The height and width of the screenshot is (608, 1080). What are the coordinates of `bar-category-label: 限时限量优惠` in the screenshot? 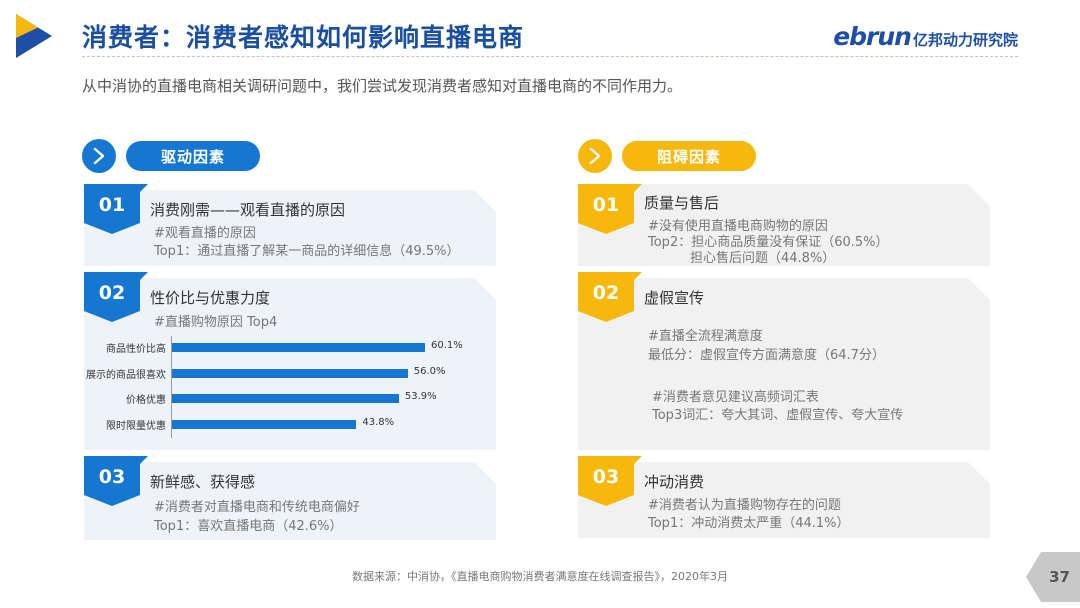 It's located at (136, 426).